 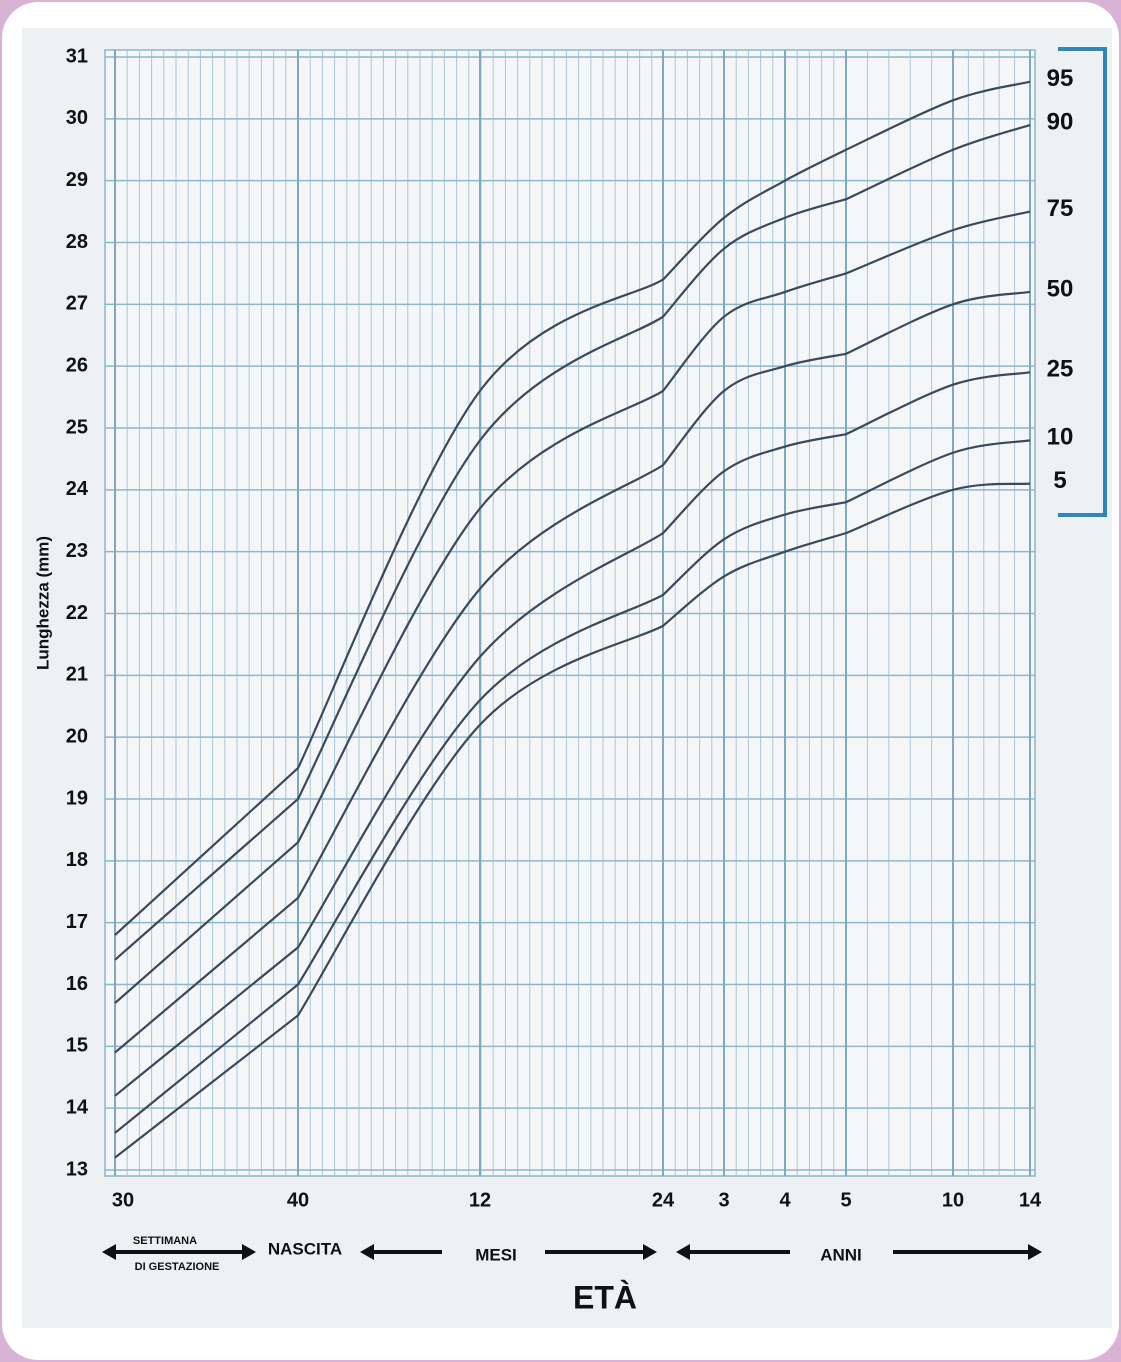 What do you see at coordinates (77, 427) in the screenshot?
I see `y-tick-label: 25` at bounding box center [77, 427].